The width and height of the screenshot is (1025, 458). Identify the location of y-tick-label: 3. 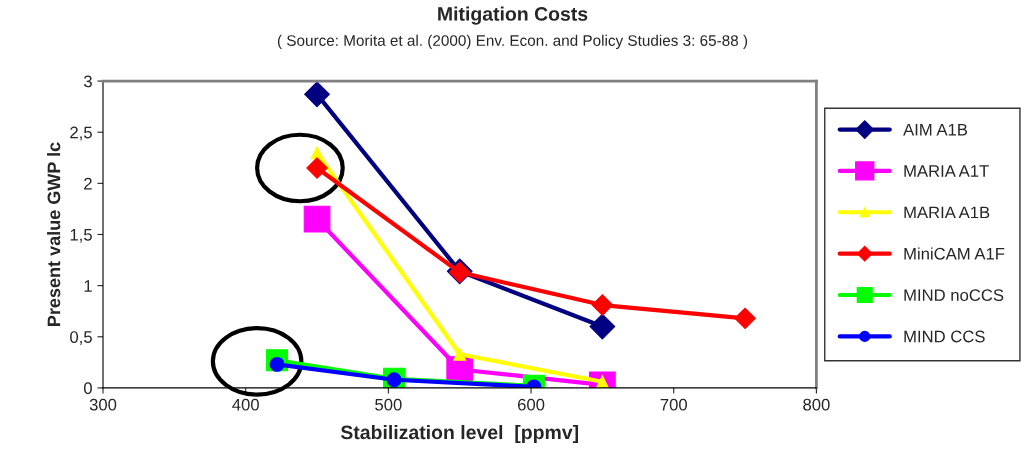
(87, 81).